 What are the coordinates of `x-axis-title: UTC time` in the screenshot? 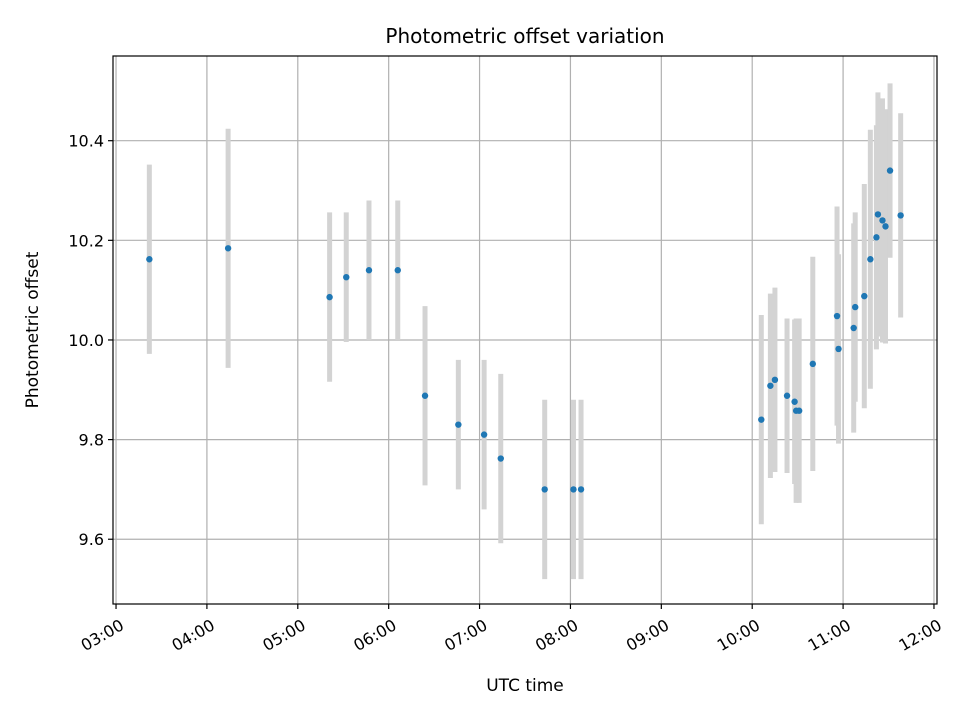 It's located at (525, 686).